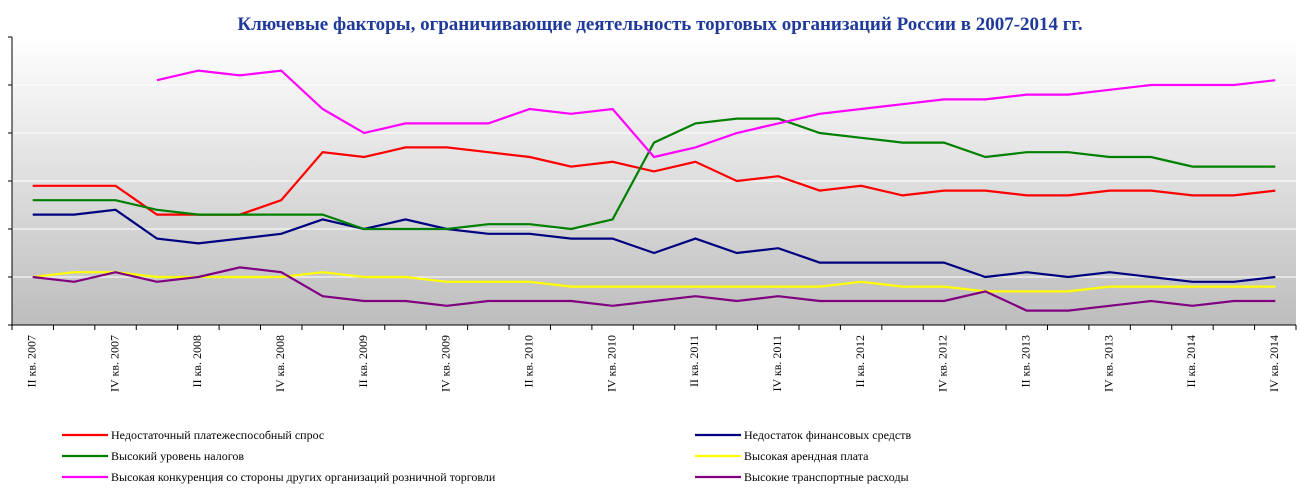 The image size is (1301, 488). What do you see at coordinates (528, 361) in the screenshot?
I see `x-tick-label: II кв. 2010` at bounding box center [528, 361].